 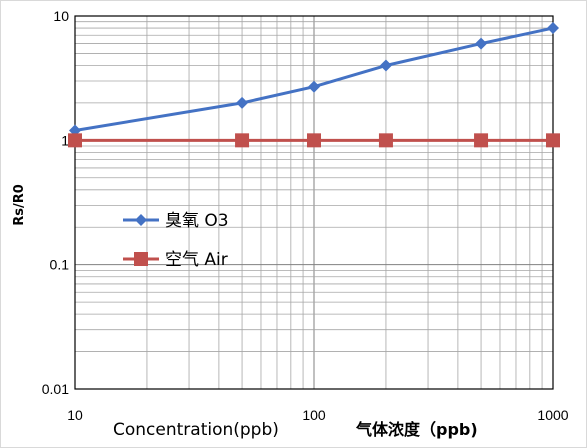 I want to click on y-tick-label: 0.01, so click(x=55, y=389).